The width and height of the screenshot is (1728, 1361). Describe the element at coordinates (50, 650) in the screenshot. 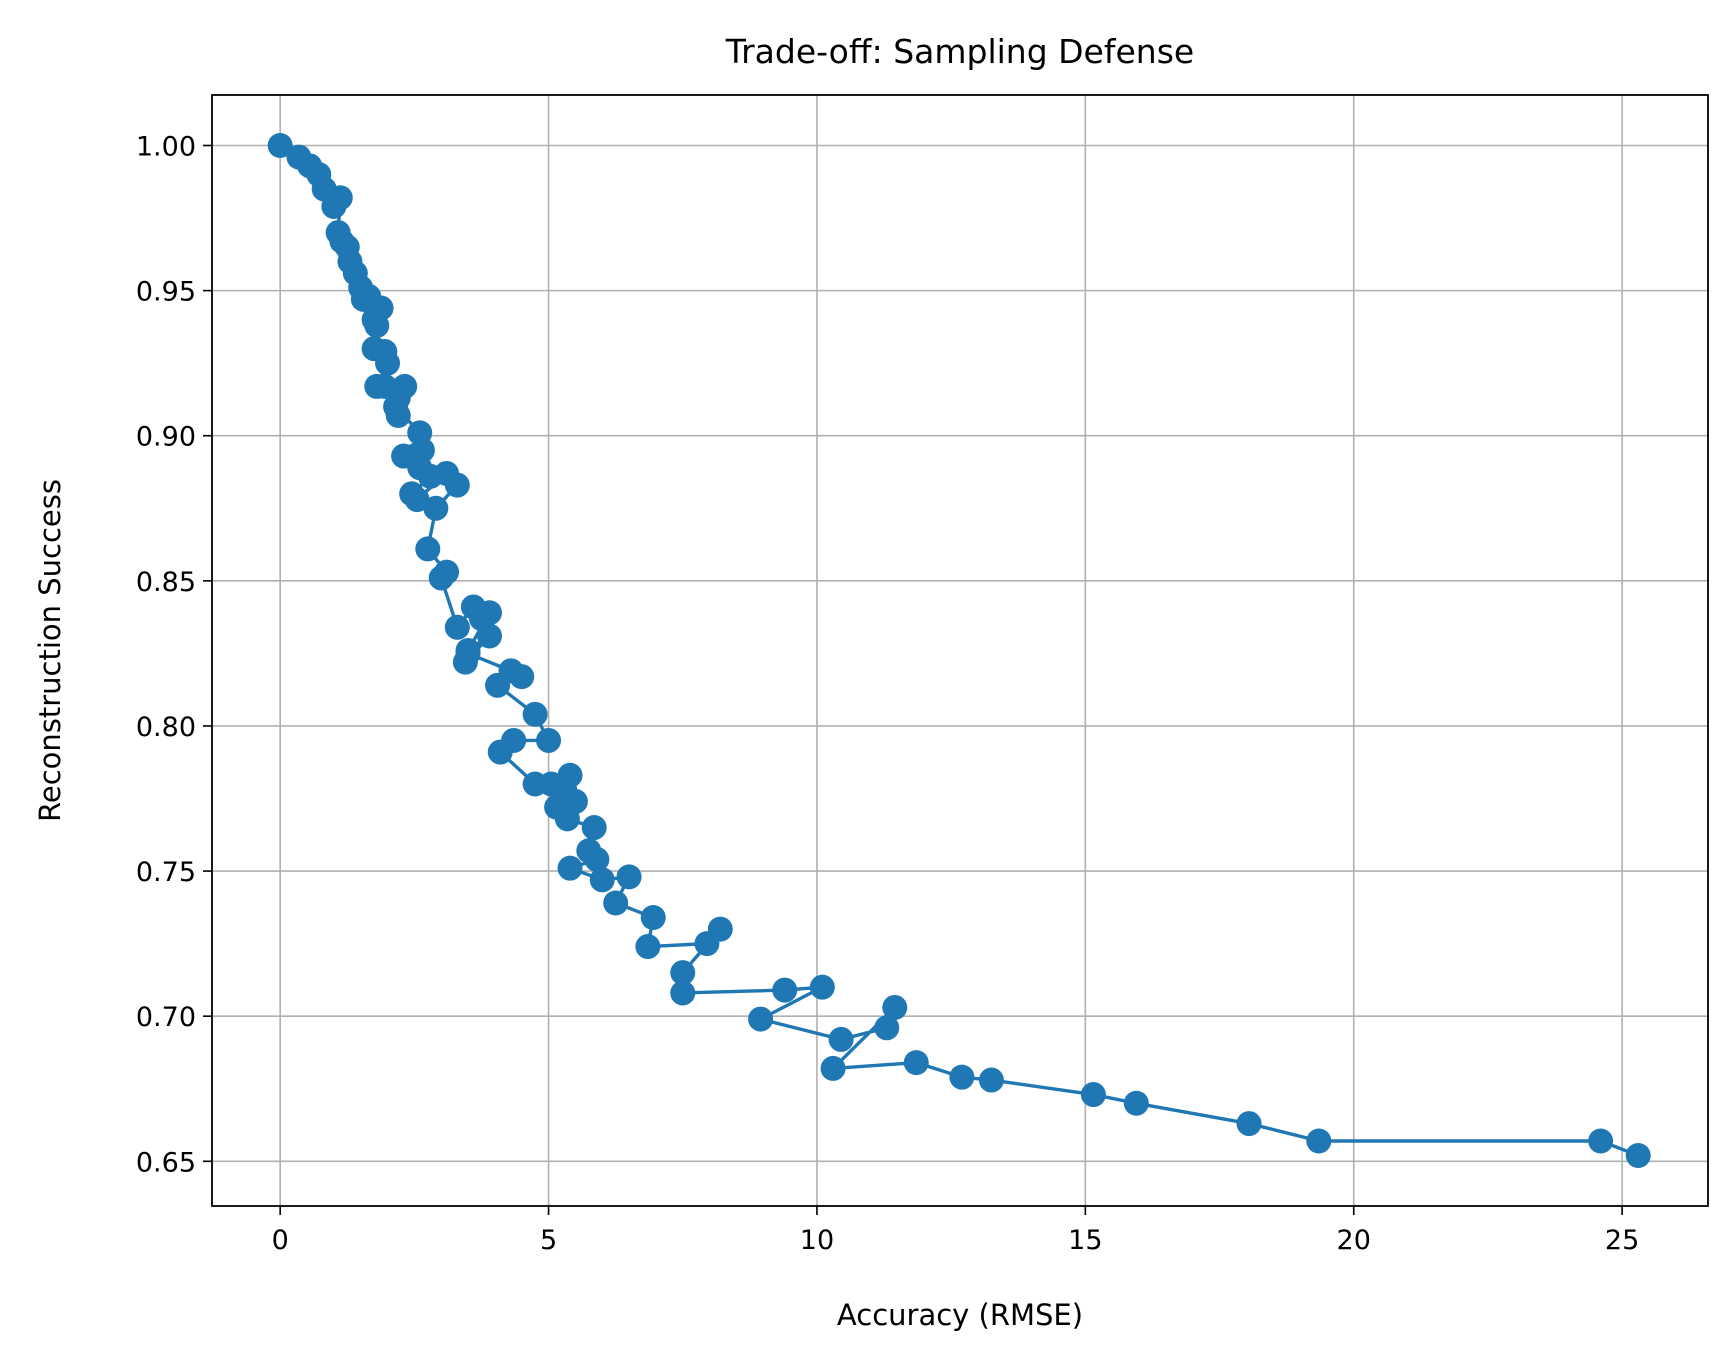

I see `y-axis-title: Reconstruction Success` at that location.